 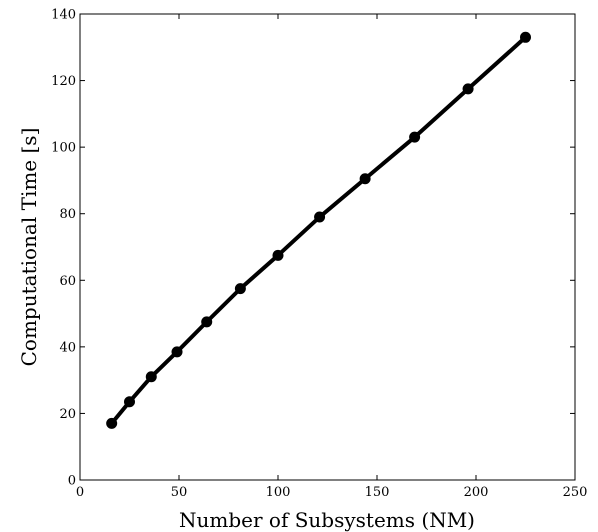 What do you see at coordinates (476, 492) in the screenshot?
I see `x-tick-label: 200` at bounding box center [476, 492].